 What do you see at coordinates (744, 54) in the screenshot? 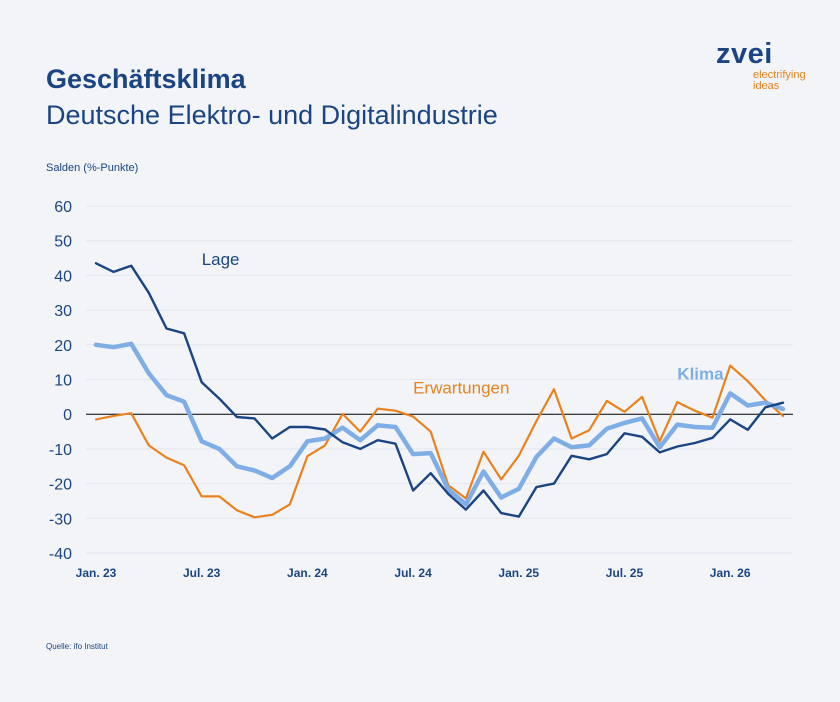
I see `logo-wordmark: zvei` at bounding box center [744, 54].